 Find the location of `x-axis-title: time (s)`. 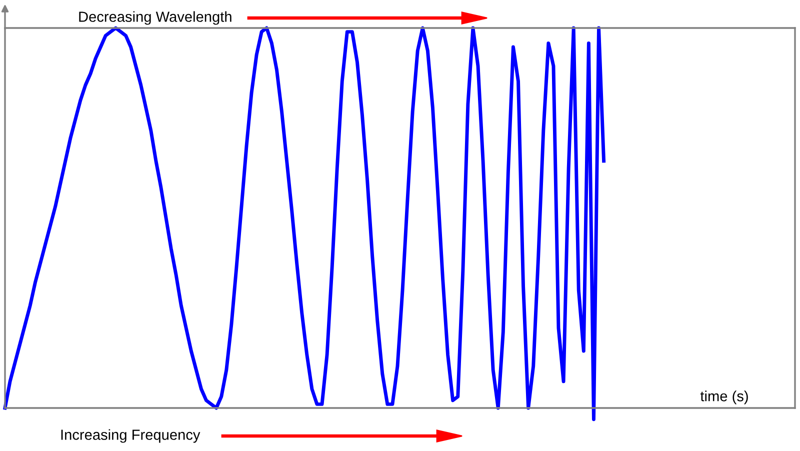

x-axis-title: time (s) is located at coordinates (724, 397).